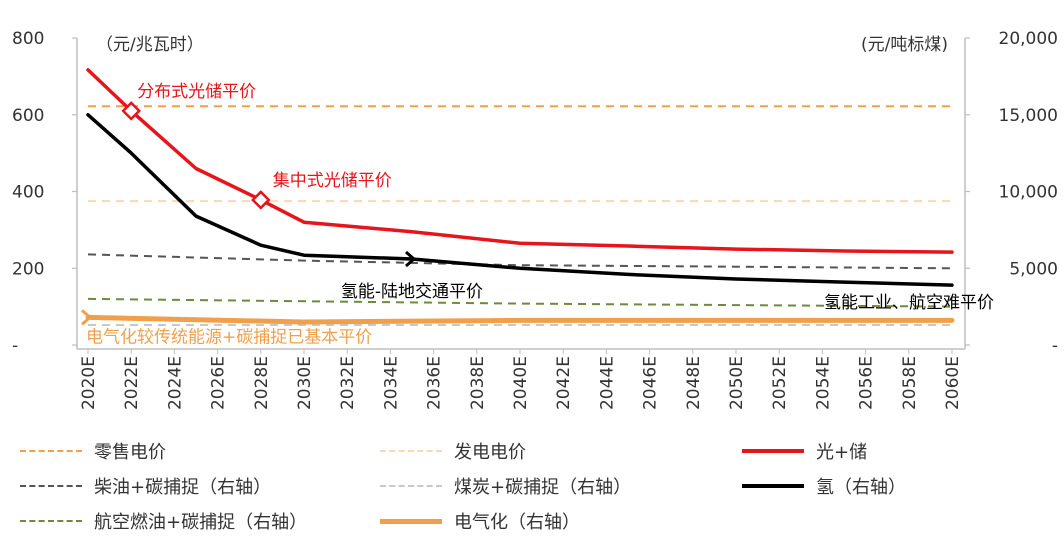 The width and height of the screenshot is (1064, 540). Describe the element at coordinates (910, 383) in the screenshot. I see `x-tick-label: 2058E` at that location.